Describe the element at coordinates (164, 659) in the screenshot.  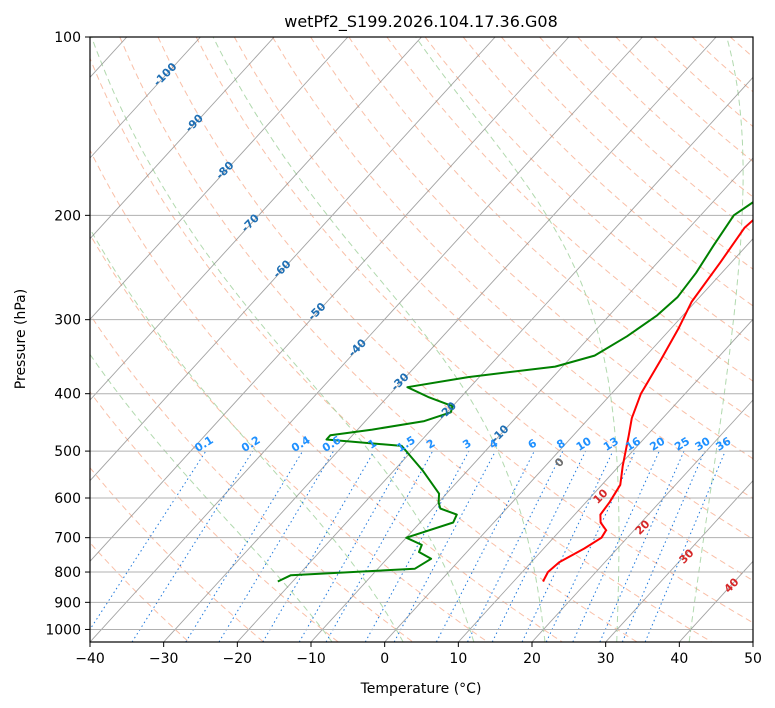
I see `x-tick-label: −30` at that location.